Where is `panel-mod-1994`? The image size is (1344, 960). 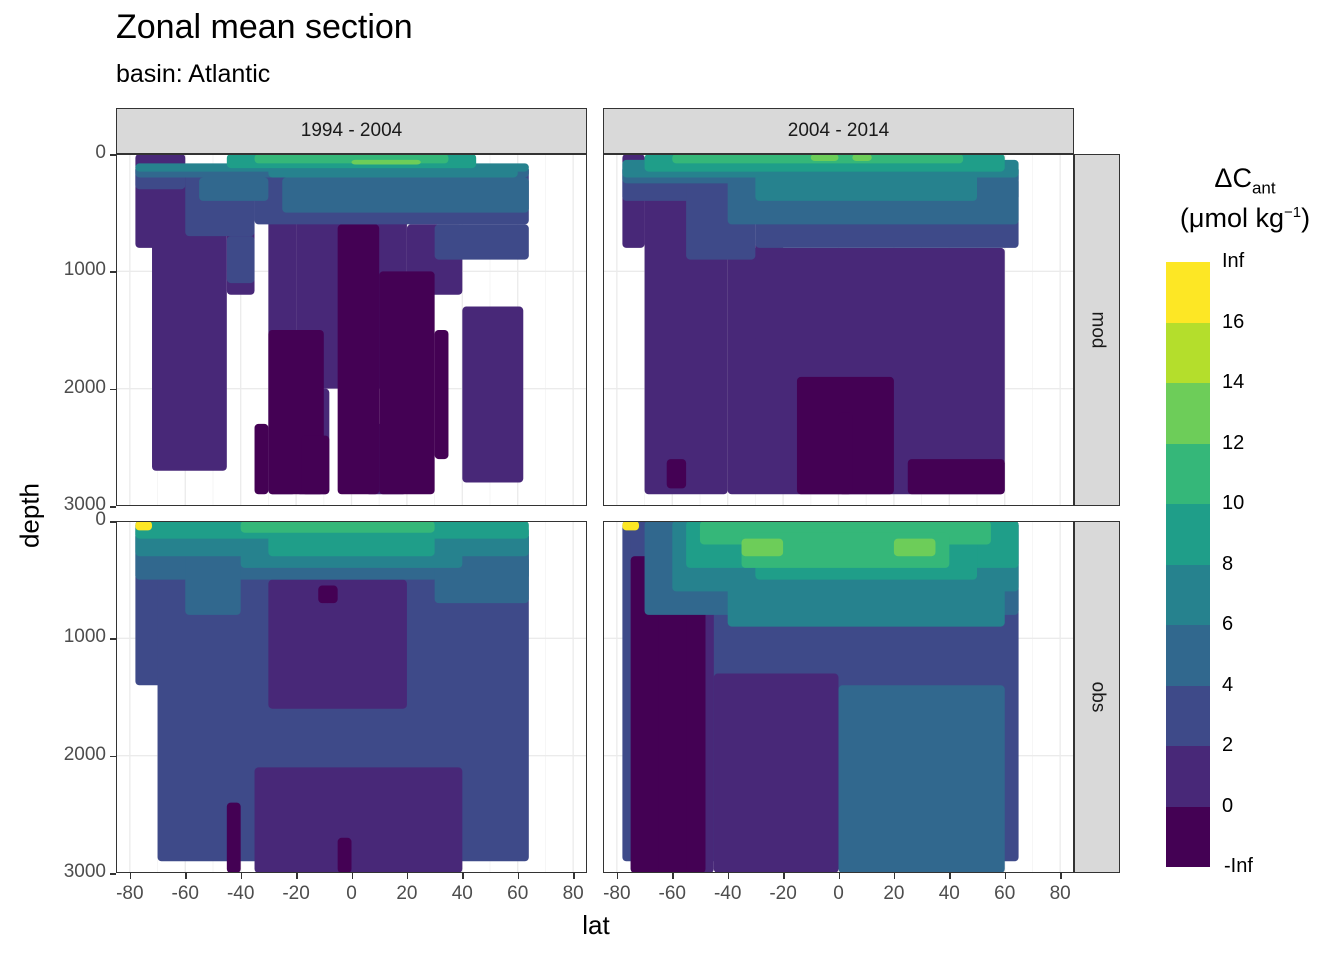
panel-mod-1994 is located at coordinates (351, 330).